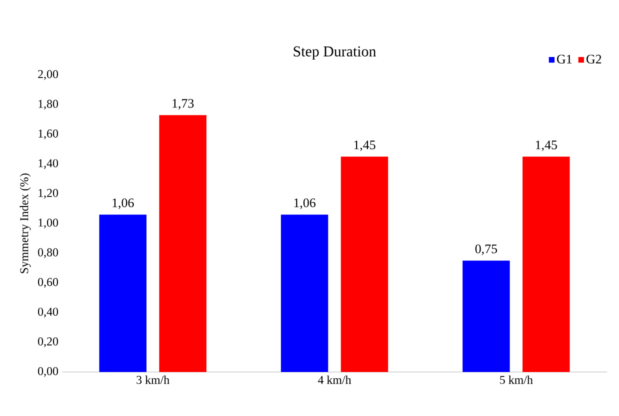 Image resolution: width=619 pixels, height=416 pixels. What do you see at coordinates (153, 380) in the screenshot?
I see `x-tick-label: 3 km/h` at bounding box center [153, 380].